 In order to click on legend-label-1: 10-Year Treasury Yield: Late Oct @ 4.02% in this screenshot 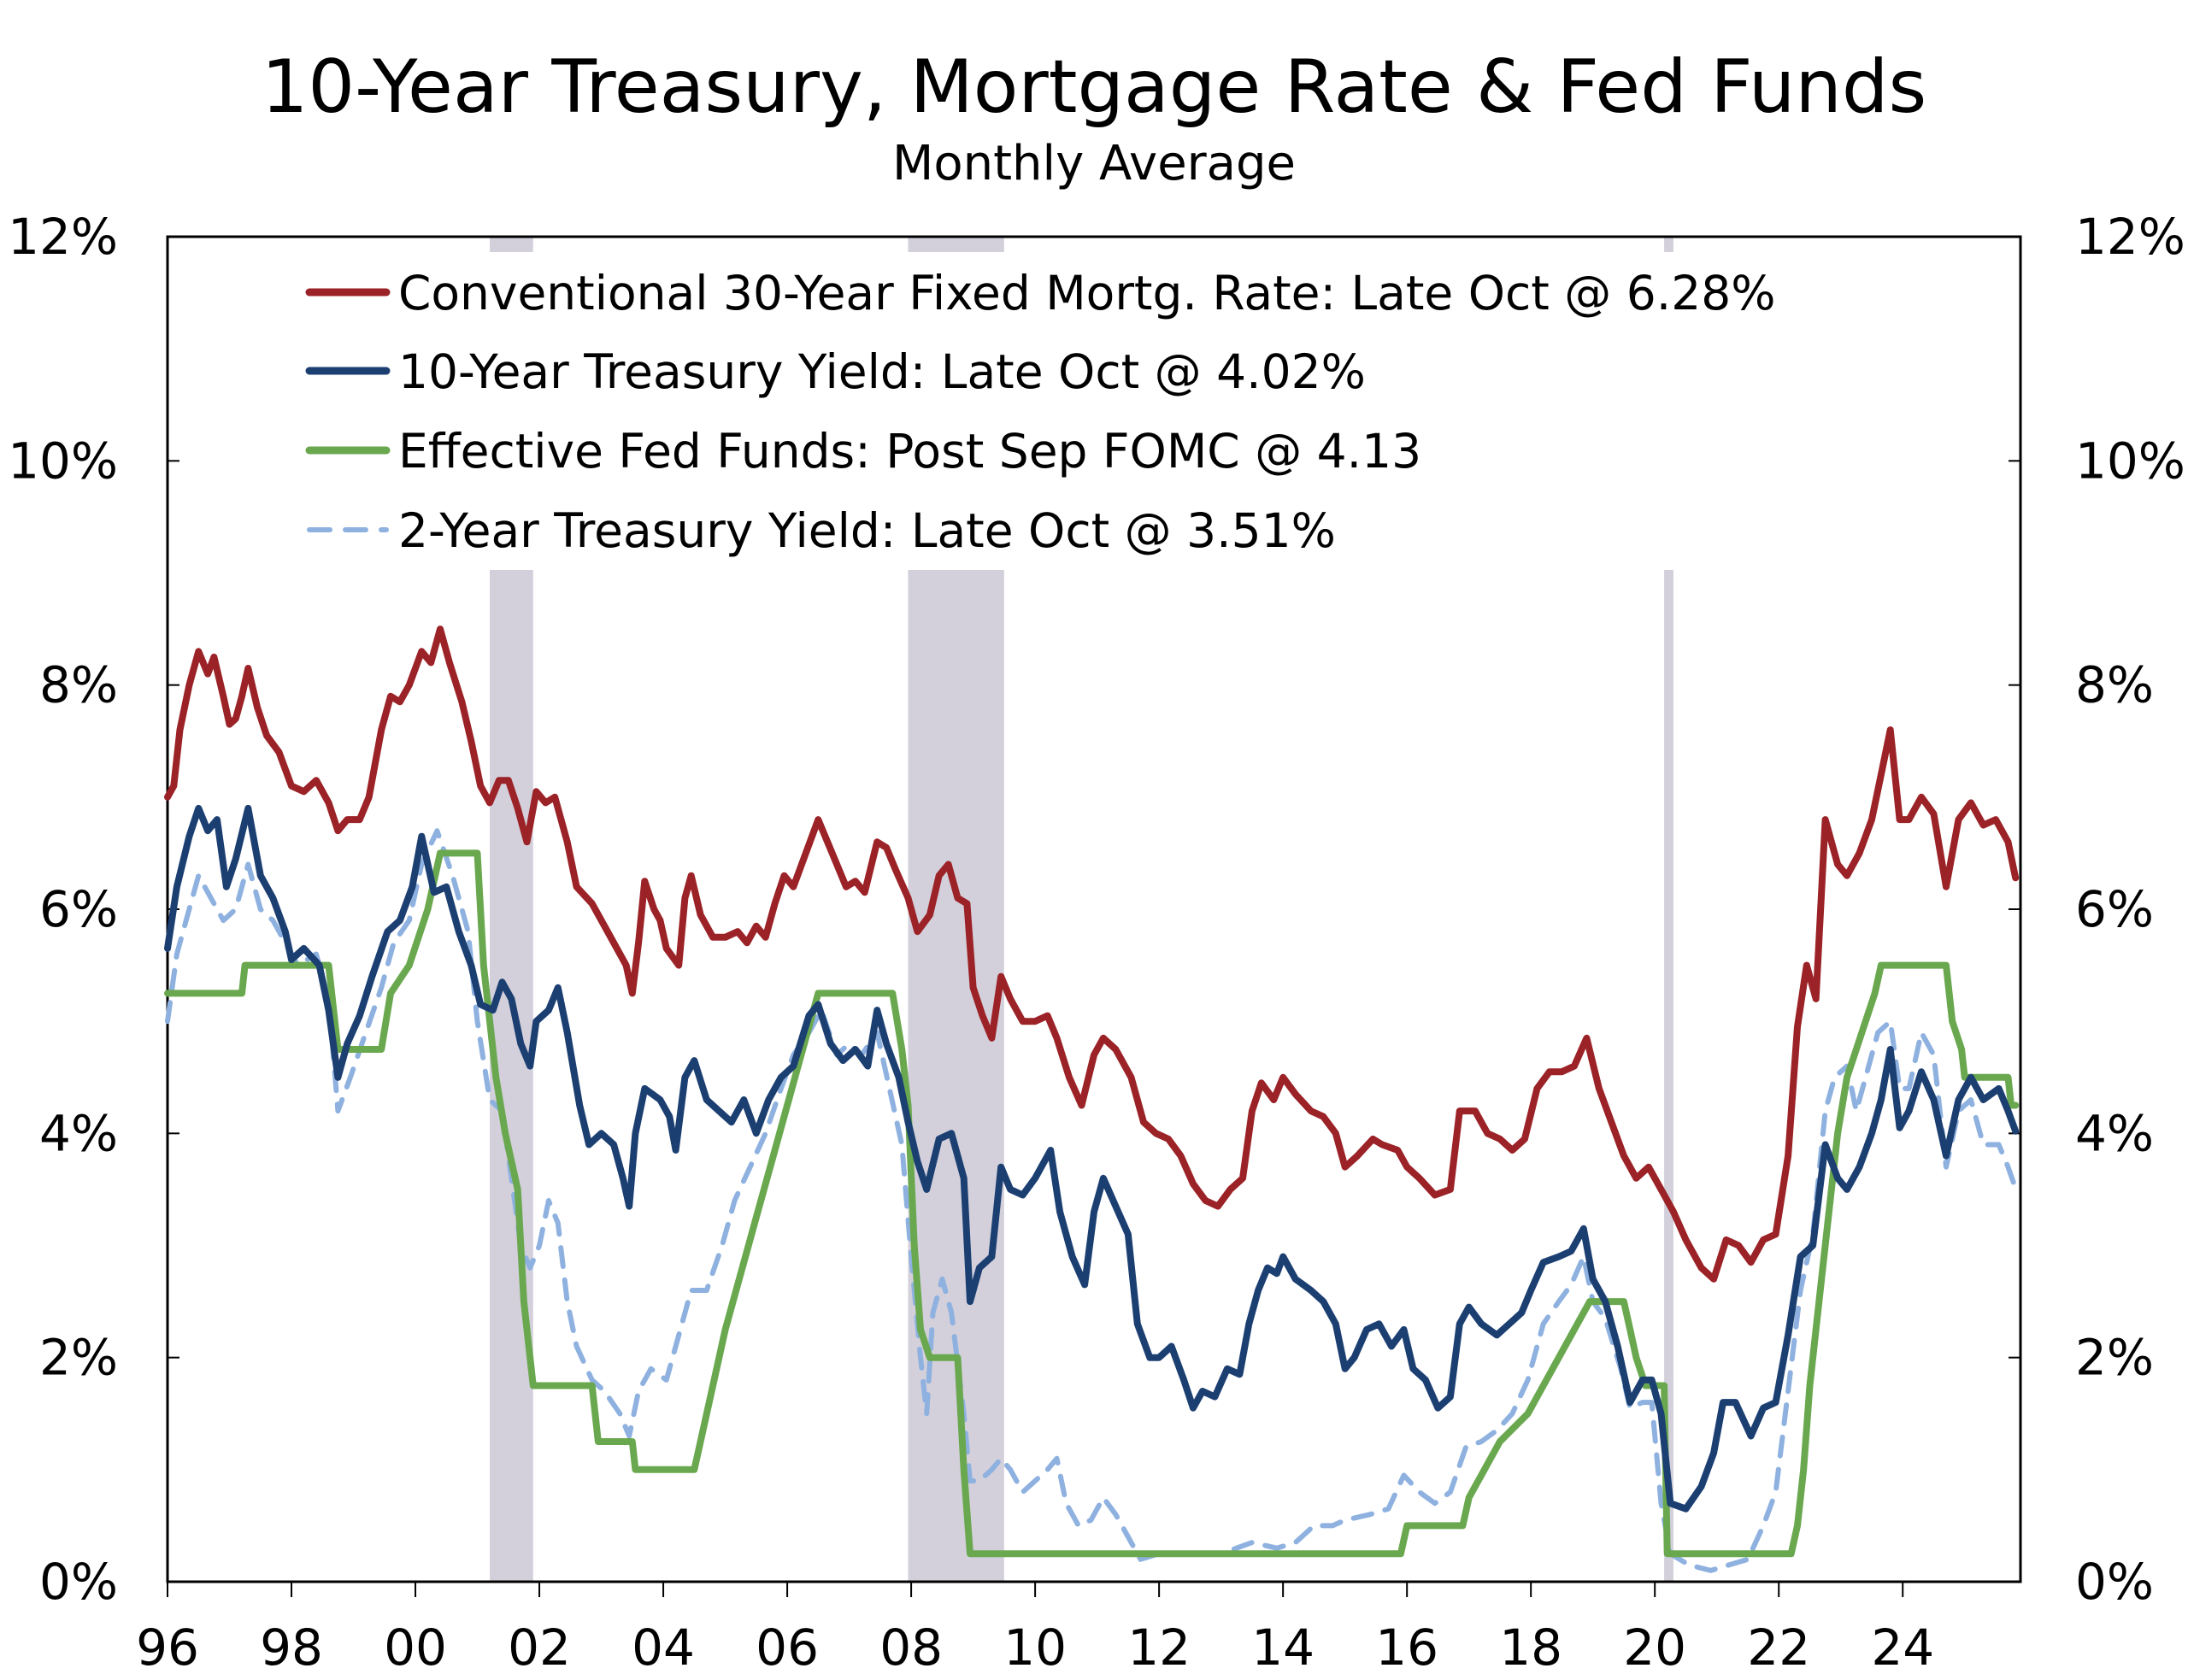, I will do `click(882, 371)`.